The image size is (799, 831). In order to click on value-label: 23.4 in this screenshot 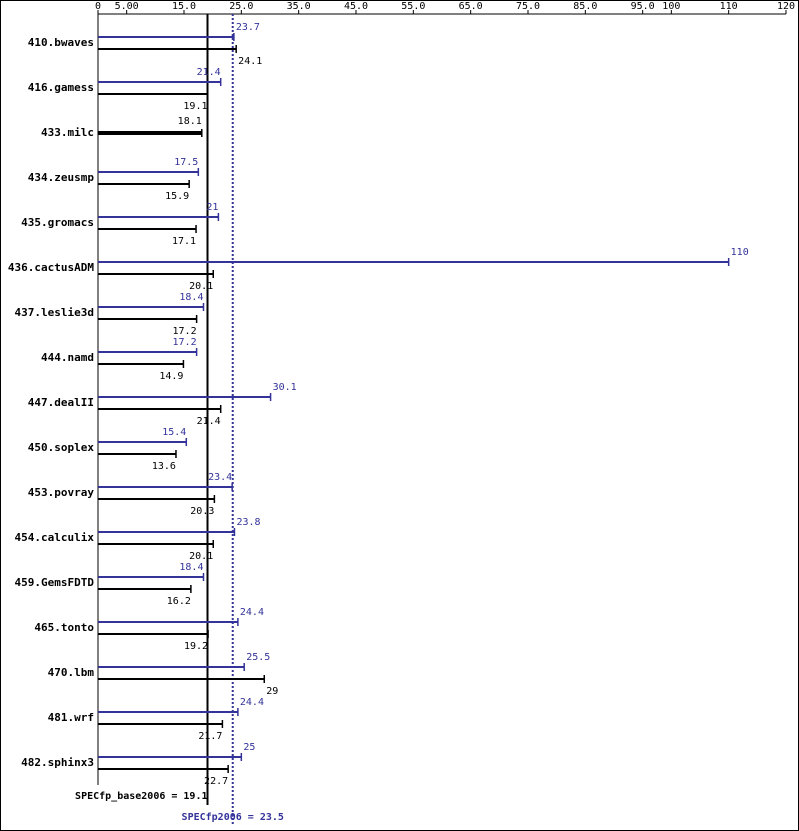, I will do `click(220, 477)`.